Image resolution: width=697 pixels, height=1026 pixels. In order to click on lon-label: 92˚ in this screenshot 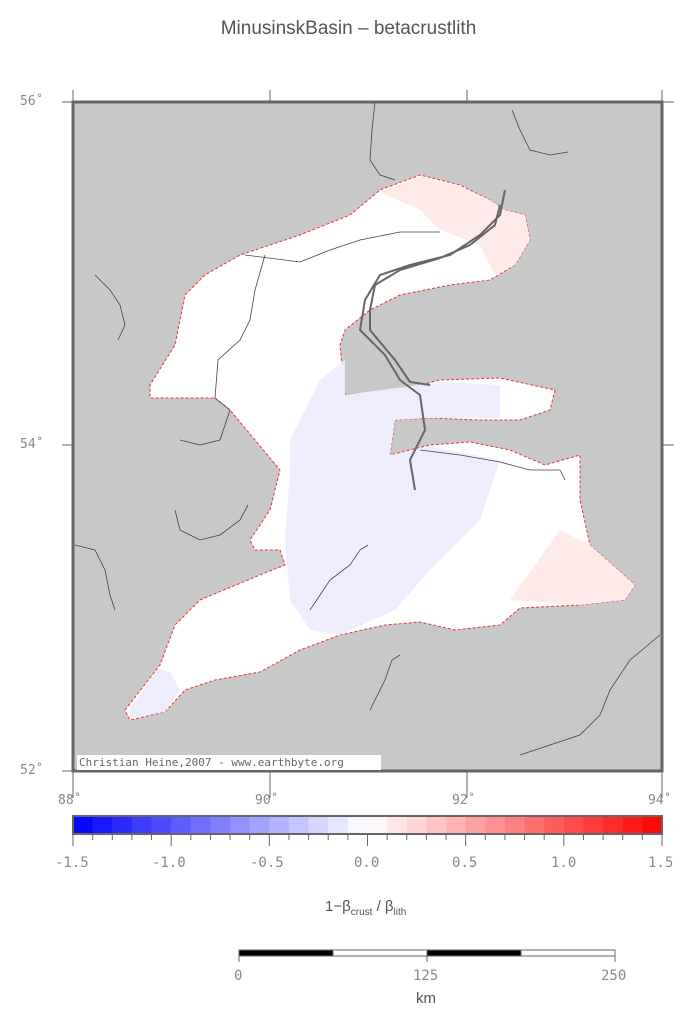, I will do `click(464, 800)`.